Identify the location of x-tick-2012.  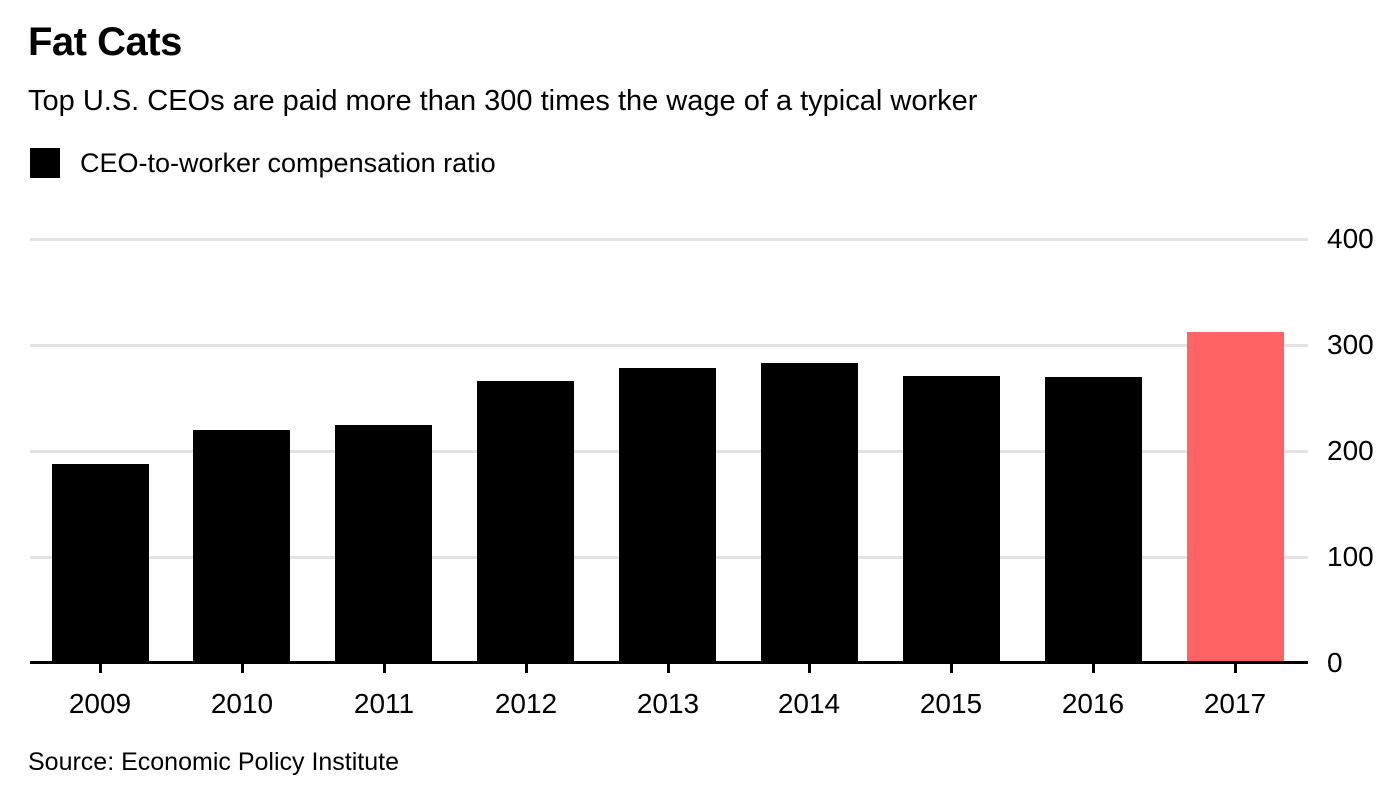
(526, 668).